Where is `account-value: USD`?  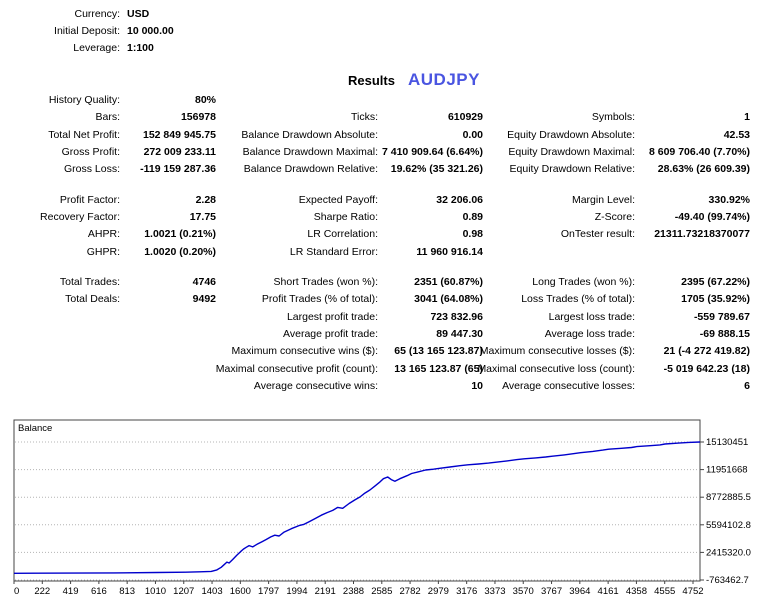 account-value: USD is located at coordinates (138, 14).